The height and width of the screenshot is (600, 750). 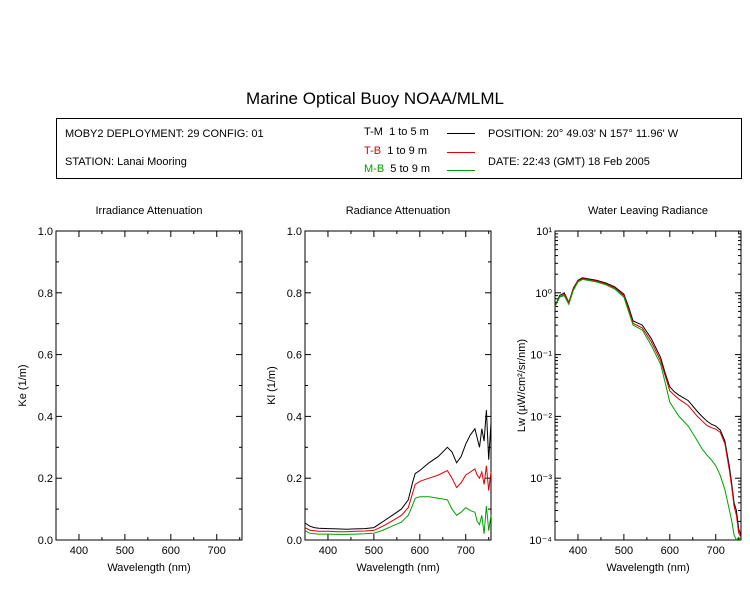 What do you see at coordinates (126, 162) in the screenshot?
I see `station-text: STATION: Lanai Mooring` at bounding box center [126, 162].